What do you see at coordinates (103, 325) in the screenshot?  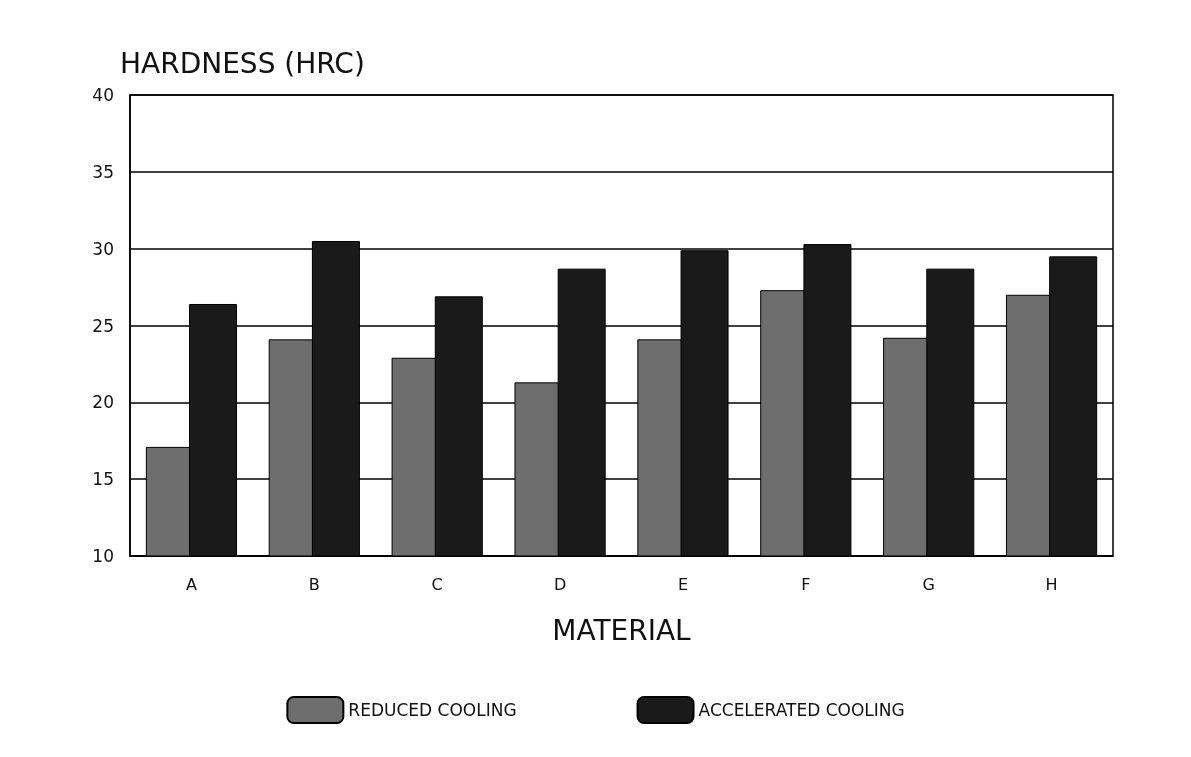 I see `y-tick-label: 25` at bounding box center [103, 325].